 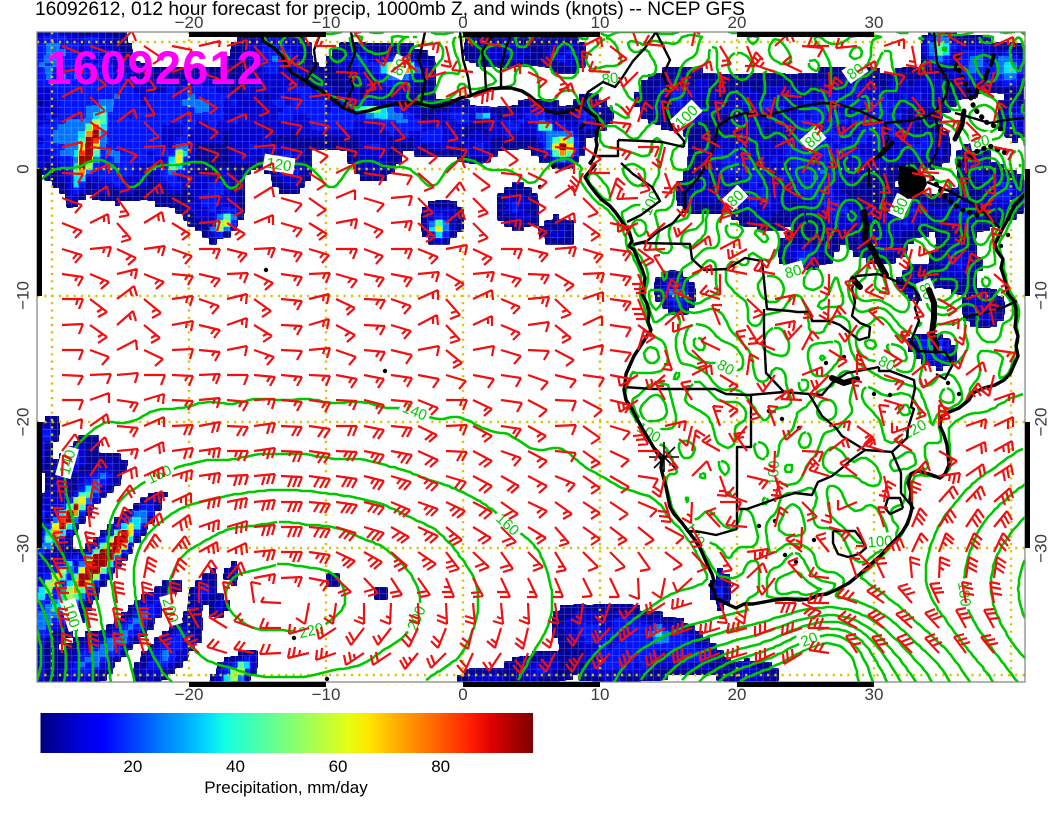 What do you see at coordinates (278, 165) in the screenshot?
I see `svg-text: 120` at bounding box center [278, 165].